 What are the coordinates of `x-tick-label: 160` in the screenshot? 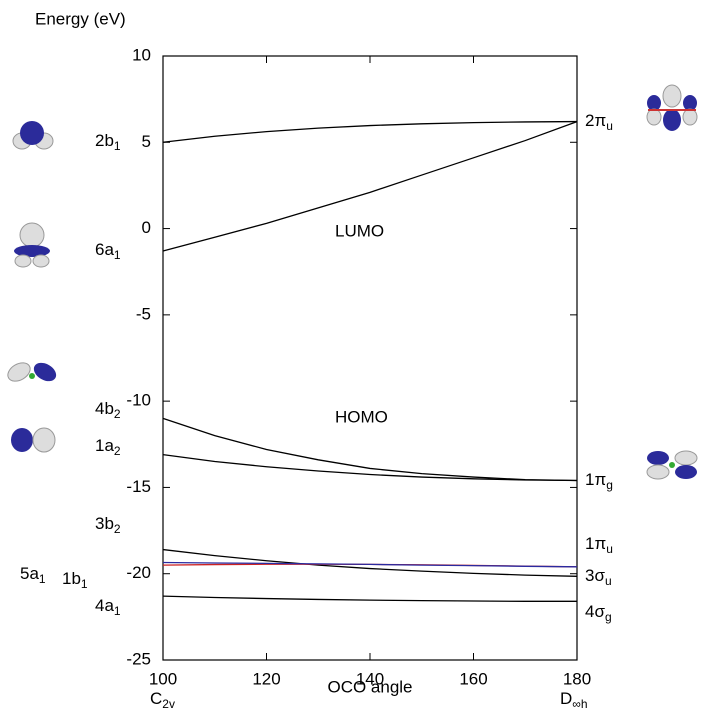 It's located at (473, 678).